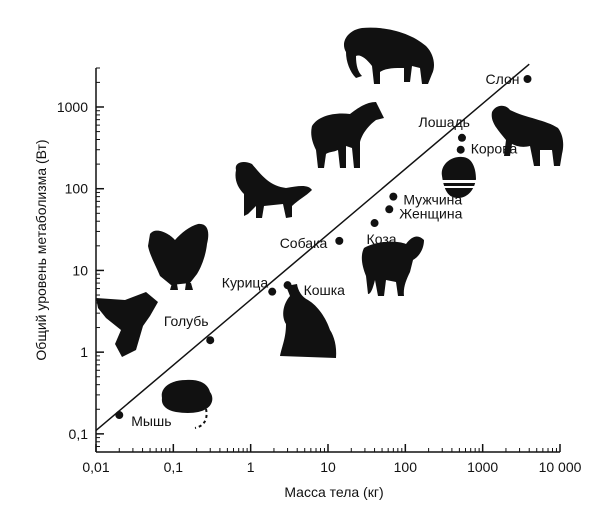  Describe the element at coordinates (304, 243) in the screenshot. I see `point-label: Собака` at that location.